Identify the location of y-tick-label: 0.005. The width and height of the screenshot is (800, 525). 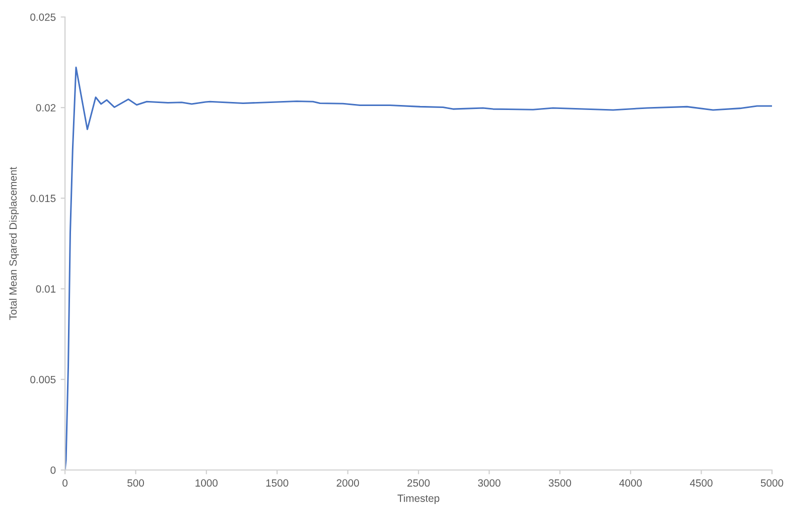
(43, 380).